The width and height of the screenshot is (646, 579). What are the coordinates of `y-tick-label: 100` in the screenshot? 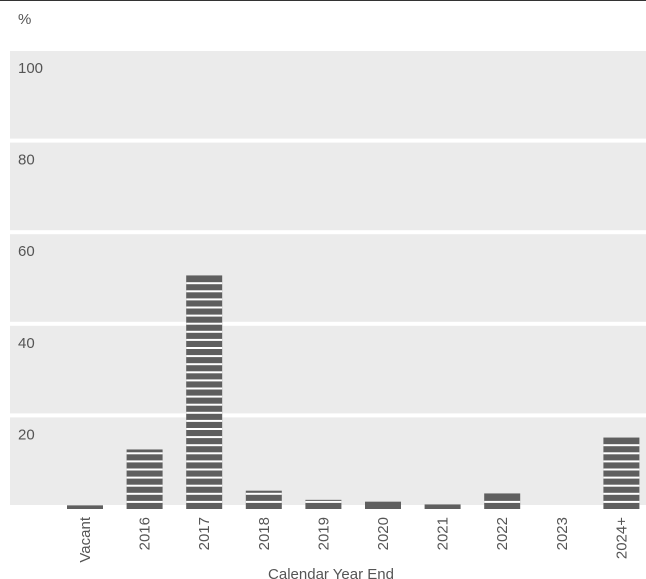 It's located at (30, 68).